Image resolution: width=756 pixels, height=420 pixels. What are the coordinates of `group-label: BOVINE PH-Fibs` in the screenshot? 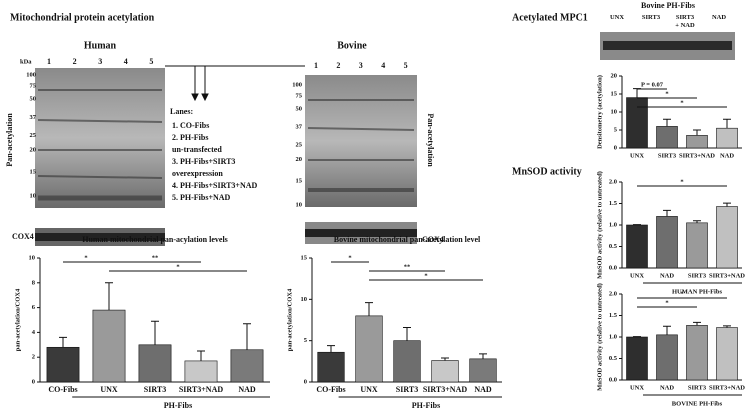 It's located at (697, 403).